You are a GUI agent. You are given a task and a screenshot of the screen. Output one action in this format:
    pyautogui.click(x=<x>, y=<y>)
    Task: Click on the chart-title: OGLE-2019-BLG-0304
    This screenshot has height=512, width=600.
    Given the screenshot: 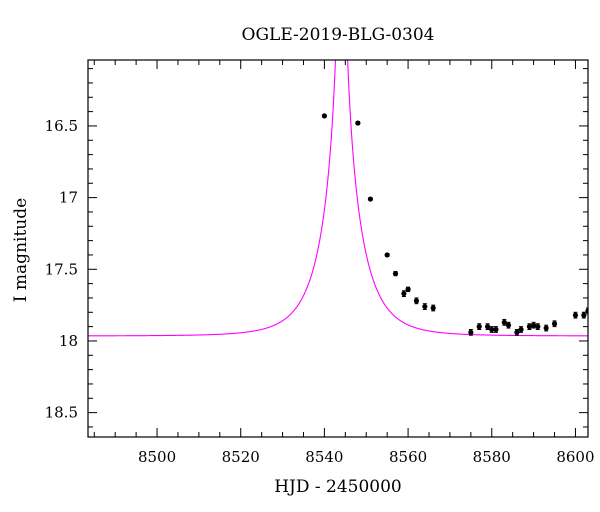 What is the action you would take?
    pyautogui.click(x=338, y=35)
    